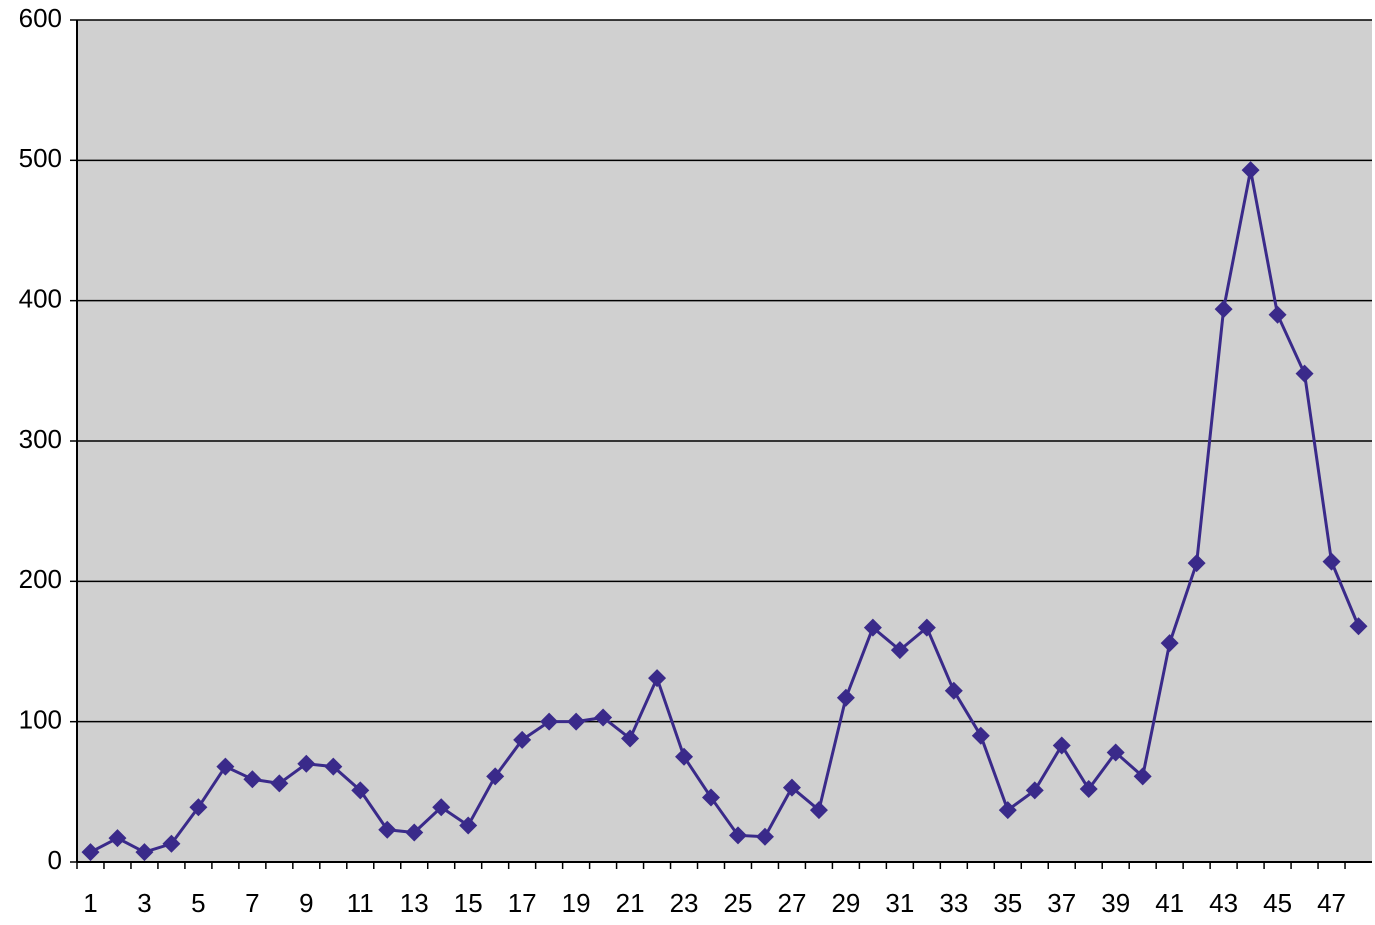 Image resolution: width=1375 pixels, height=925 pixels. What do you see at coordinates (630, 903) in the screenshot?
I see `x-tick-label: 21` at bounding box center [630, 903].